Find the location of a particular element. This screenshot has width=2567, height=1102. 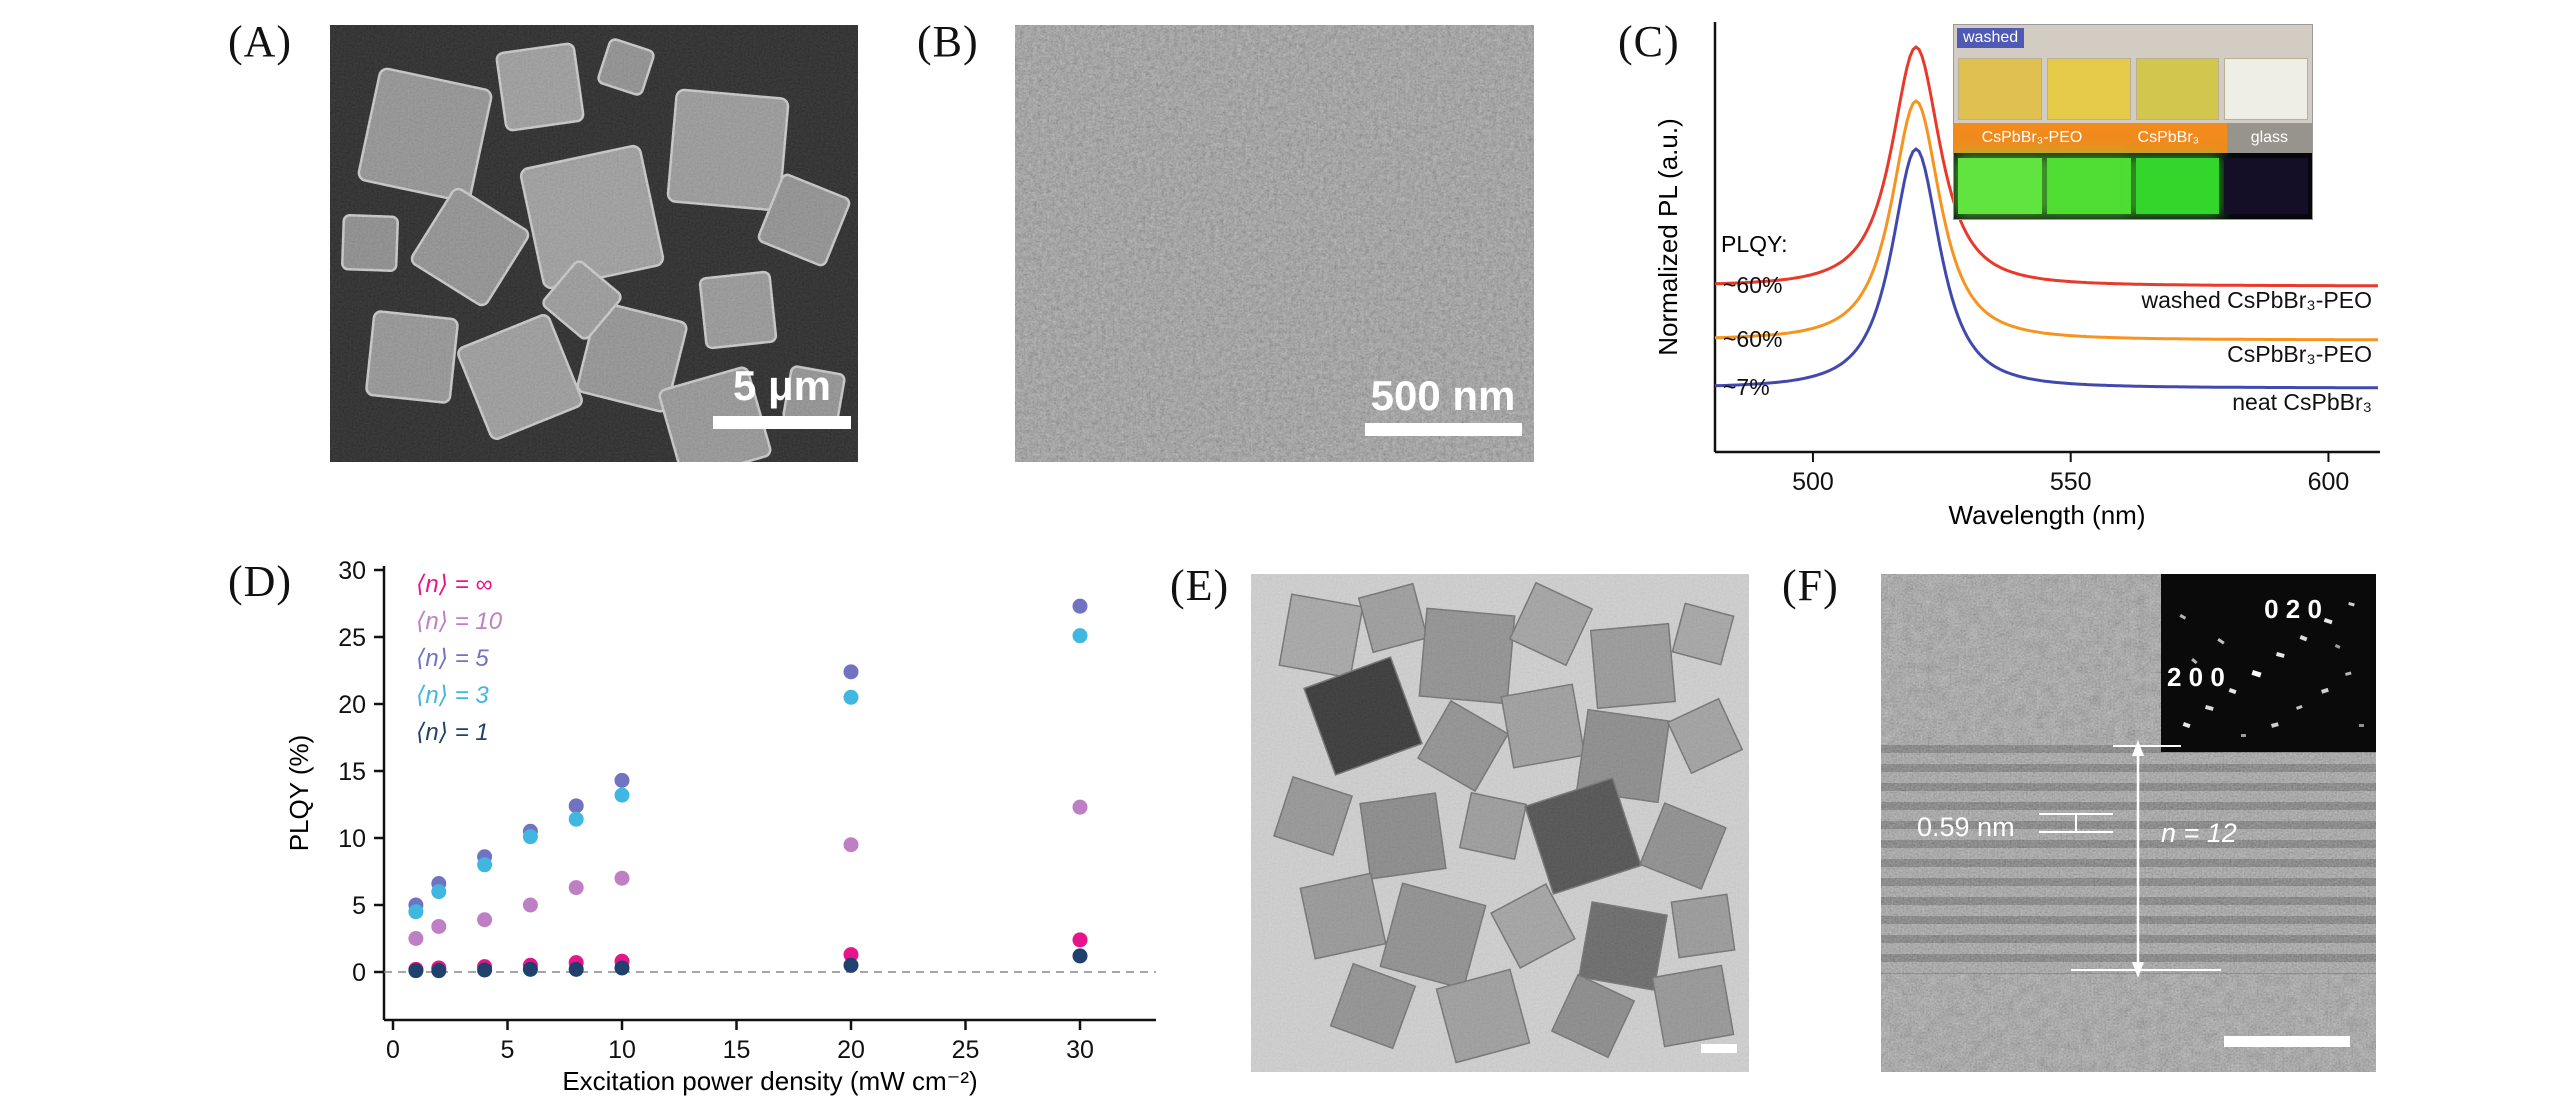

sem-image-film: 500 nm is located at coordinates (1274, 243).